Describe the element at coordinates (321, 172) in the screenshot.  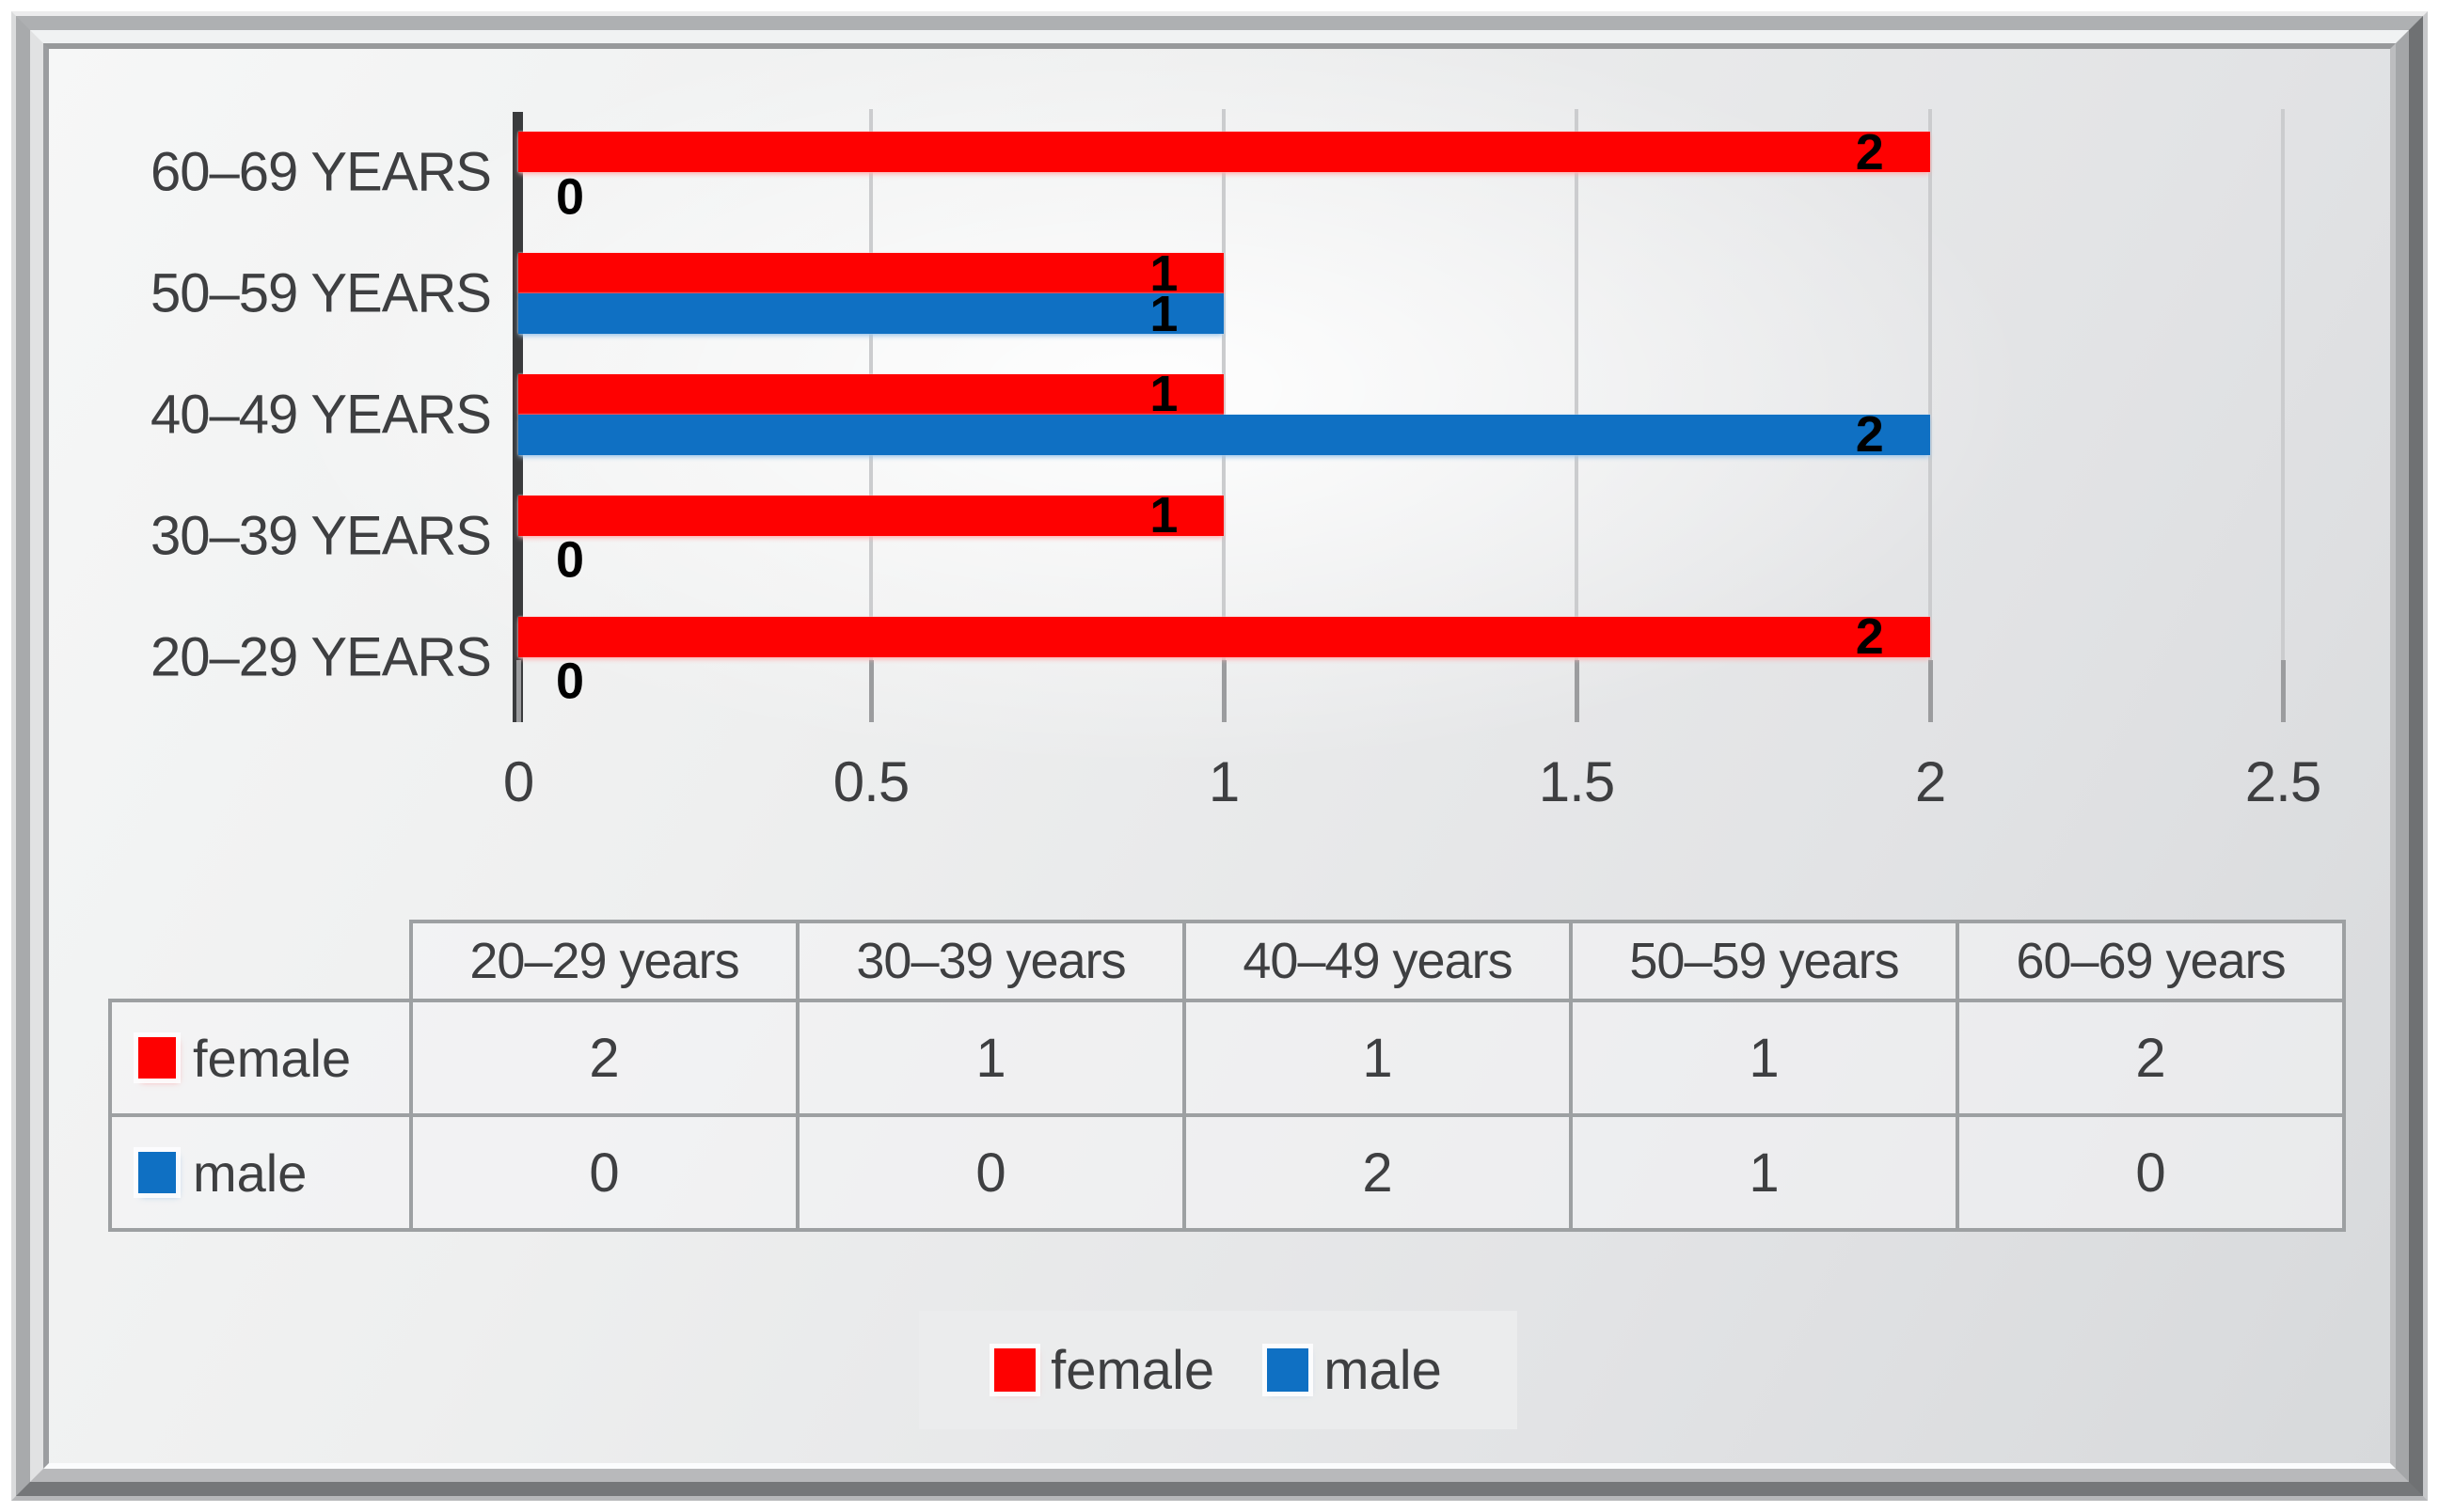
I see `category-axis-label: 60–69 YEARS` at that location.